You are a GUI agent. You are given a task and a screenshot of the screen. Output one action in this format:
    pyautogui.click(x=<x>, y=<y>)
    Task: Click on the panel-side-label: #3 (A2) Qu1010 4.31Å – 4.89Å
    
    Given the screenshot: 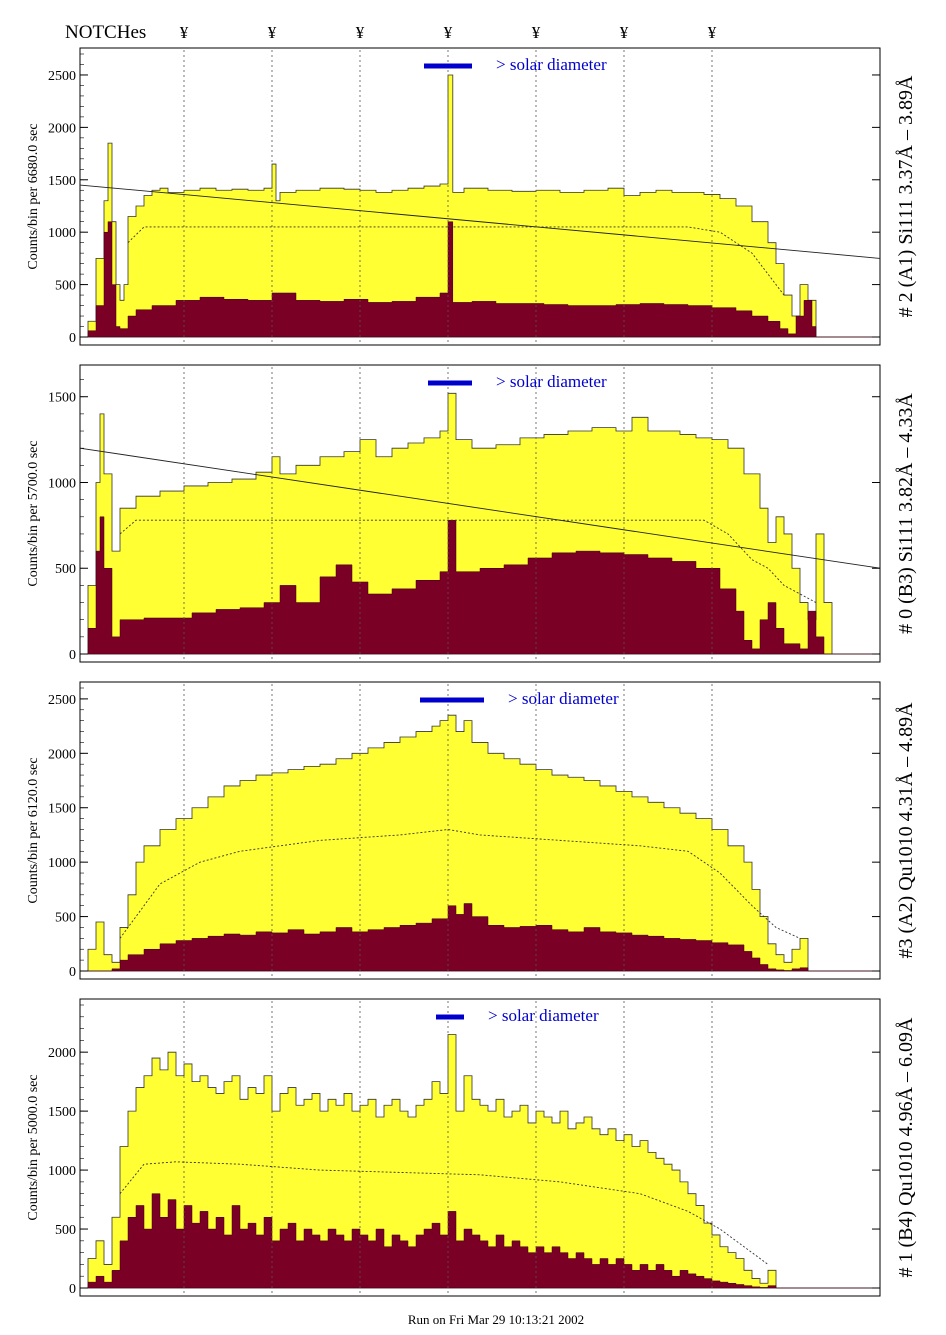 What is the action you would take?
    pyautogui.click(x=906, y=830)
    